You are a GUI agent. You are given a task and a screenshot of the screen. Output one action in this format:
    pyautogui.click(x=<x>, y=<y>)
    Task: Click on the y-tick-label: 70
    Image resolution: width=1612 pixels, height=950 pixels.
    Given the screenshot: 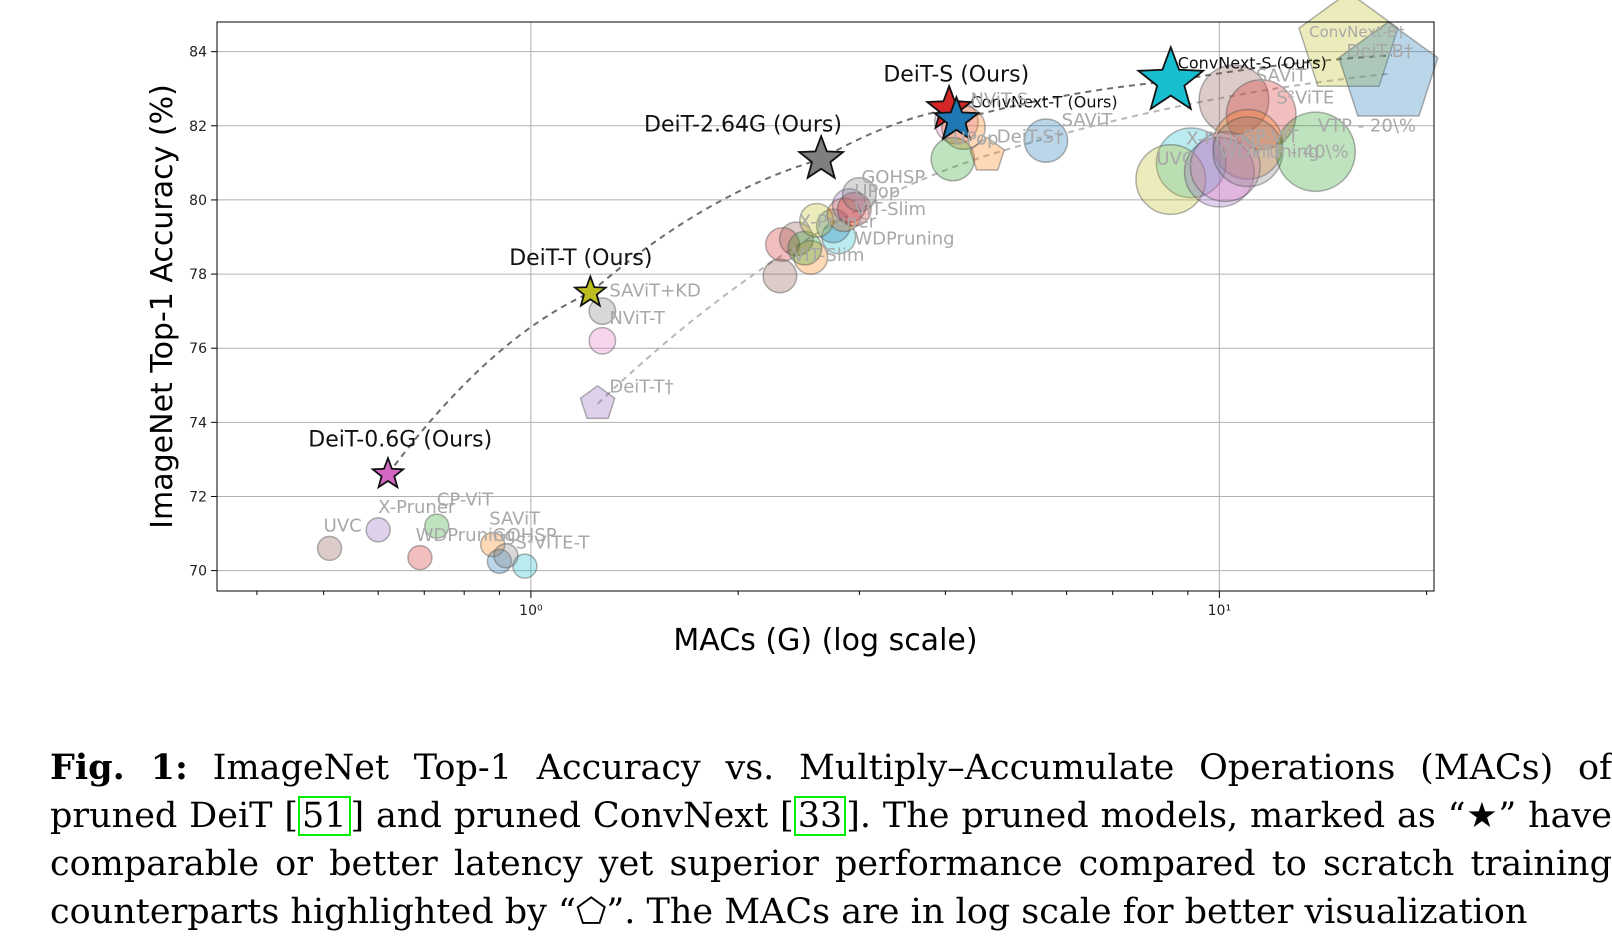 What is the action you would take?
    pyautogui.click(x=198, y=572)
    